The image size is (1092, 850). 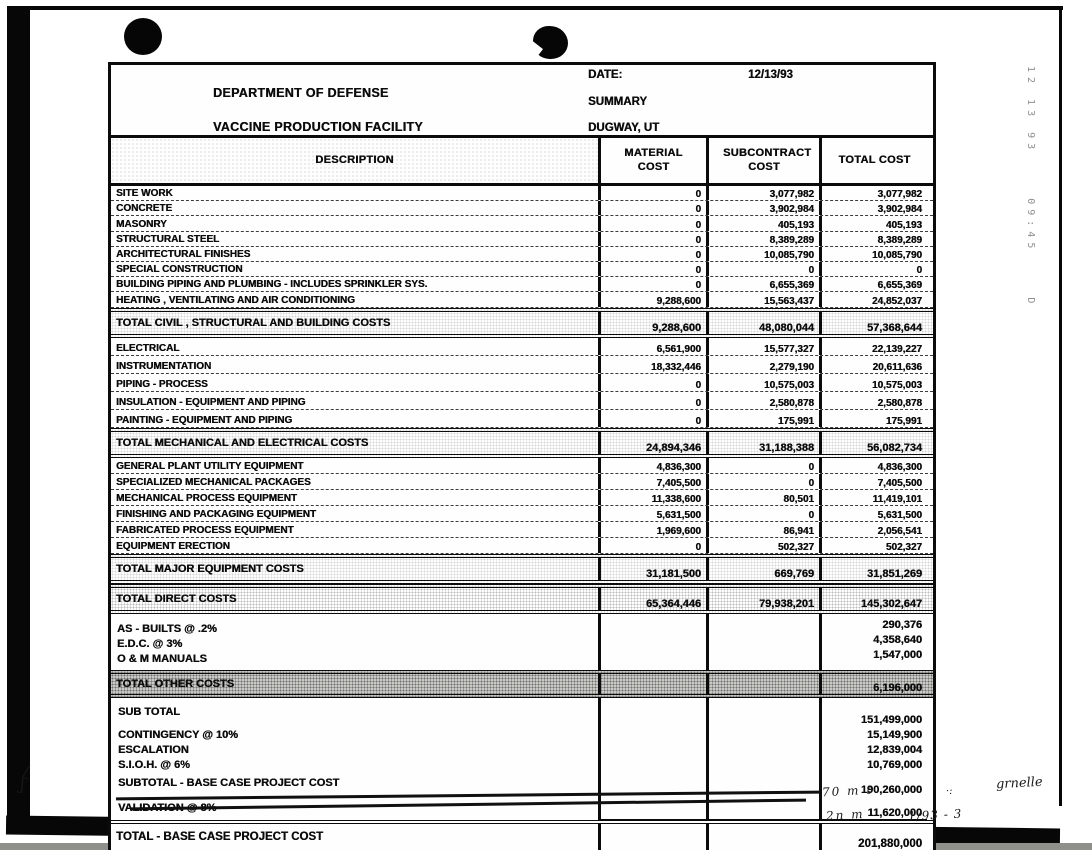 I want to click on table-row: SPECIAL CONSTRUCTION 0 0 0, so click(x=522, y=269).